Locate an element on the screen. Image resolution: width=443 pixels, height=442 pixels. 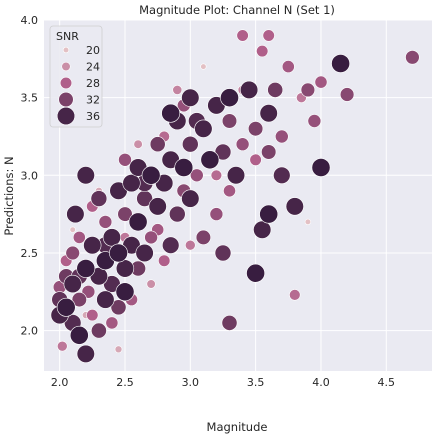
legend-label: 32 is located at coordinates (93, 100).